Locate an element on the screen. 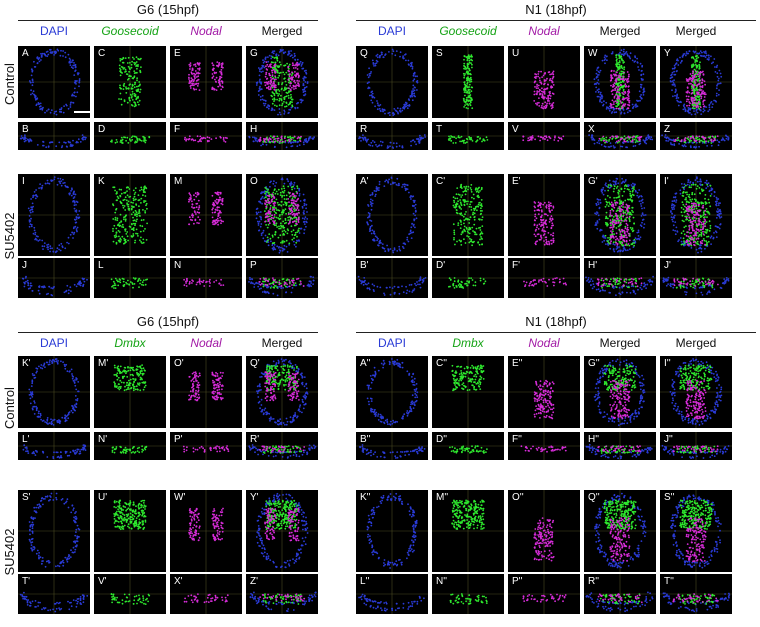 The width and height of the screenshot is (760, 627). panel-letter: G is located at coordinates (254, 53).